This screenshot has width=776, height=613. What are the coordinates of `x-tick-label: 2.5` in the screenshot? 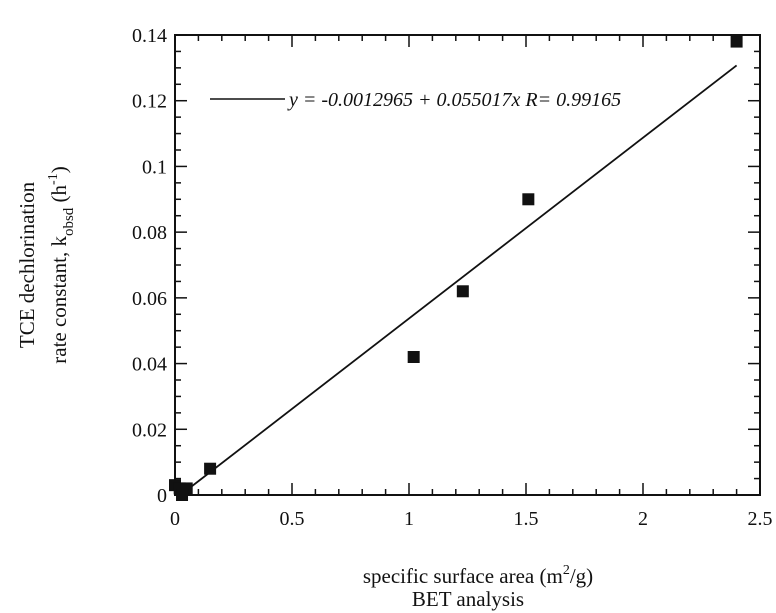 It's located at (760, 519).